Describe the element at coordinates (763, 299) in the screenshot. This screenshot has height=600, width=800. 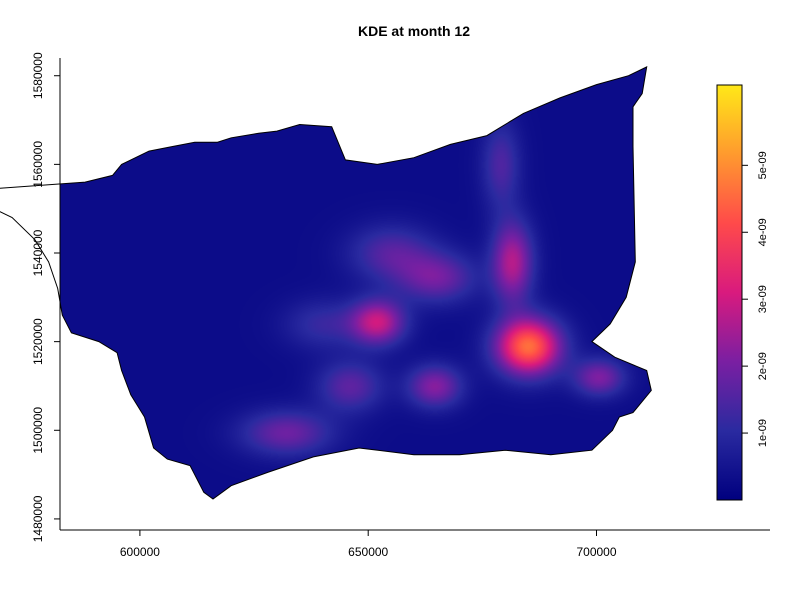
I see `colorbar-tick-label: 3e-09` at that location.